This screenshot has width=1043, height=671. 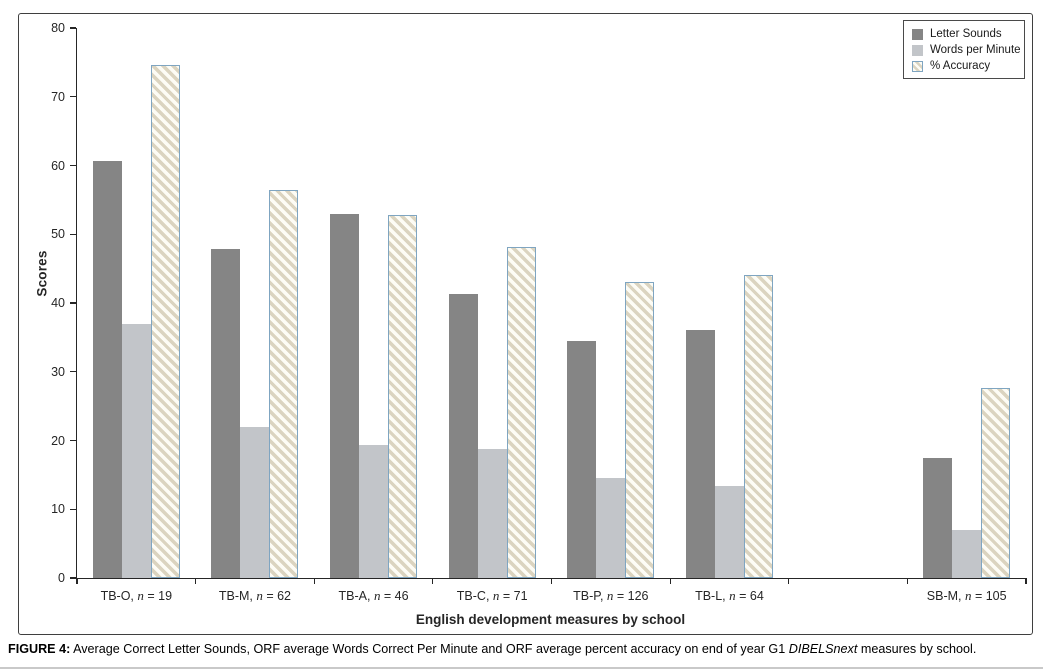 What do you see at coordinates (917, 50) in the screenshot?
I see `legend-swatch-words-per-minute-icon` at bounding box center [917, 50].